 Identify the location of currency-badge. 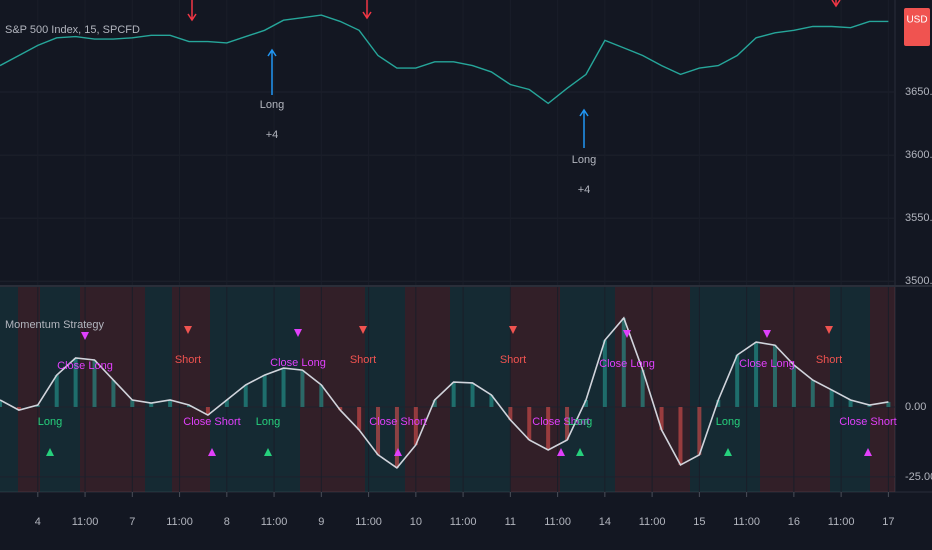
(917, 27).